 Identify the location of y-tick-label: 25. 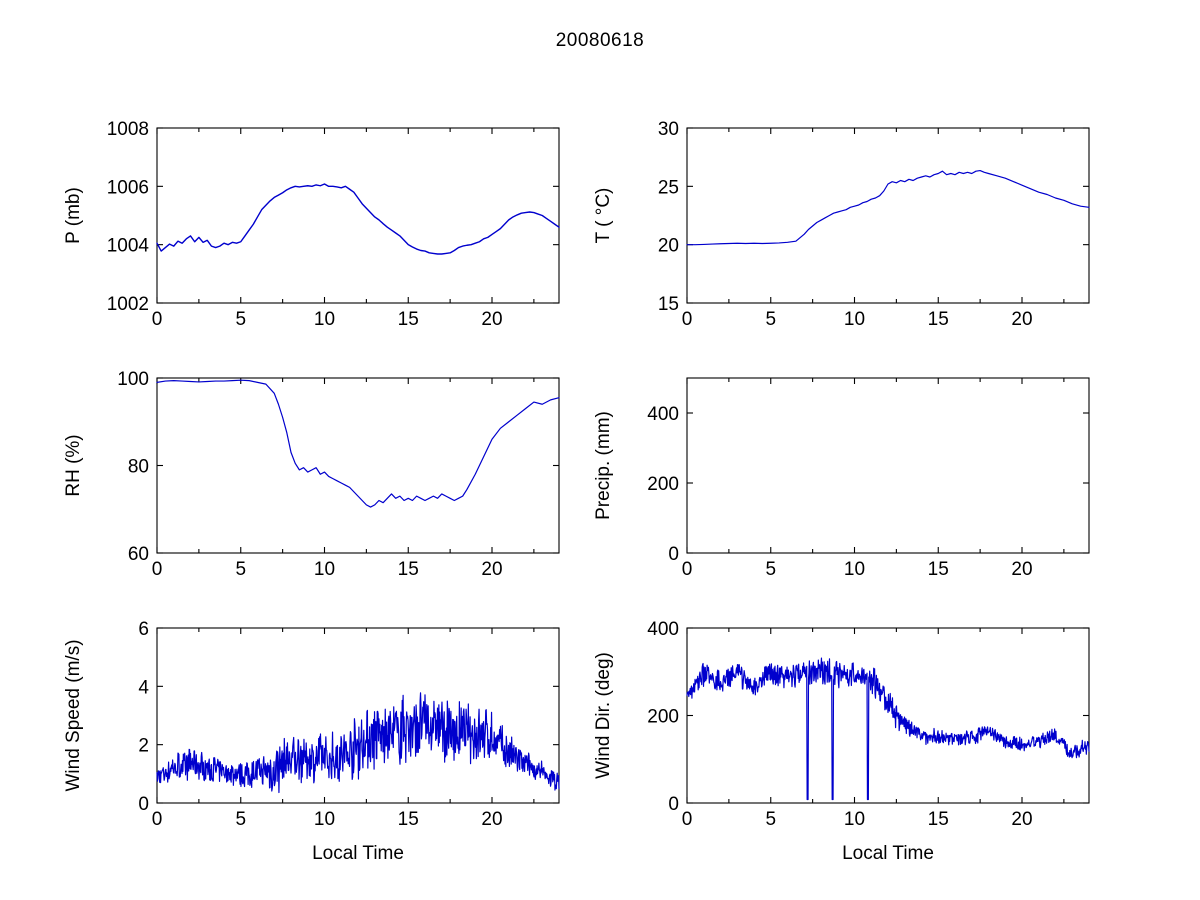
(668, 187).